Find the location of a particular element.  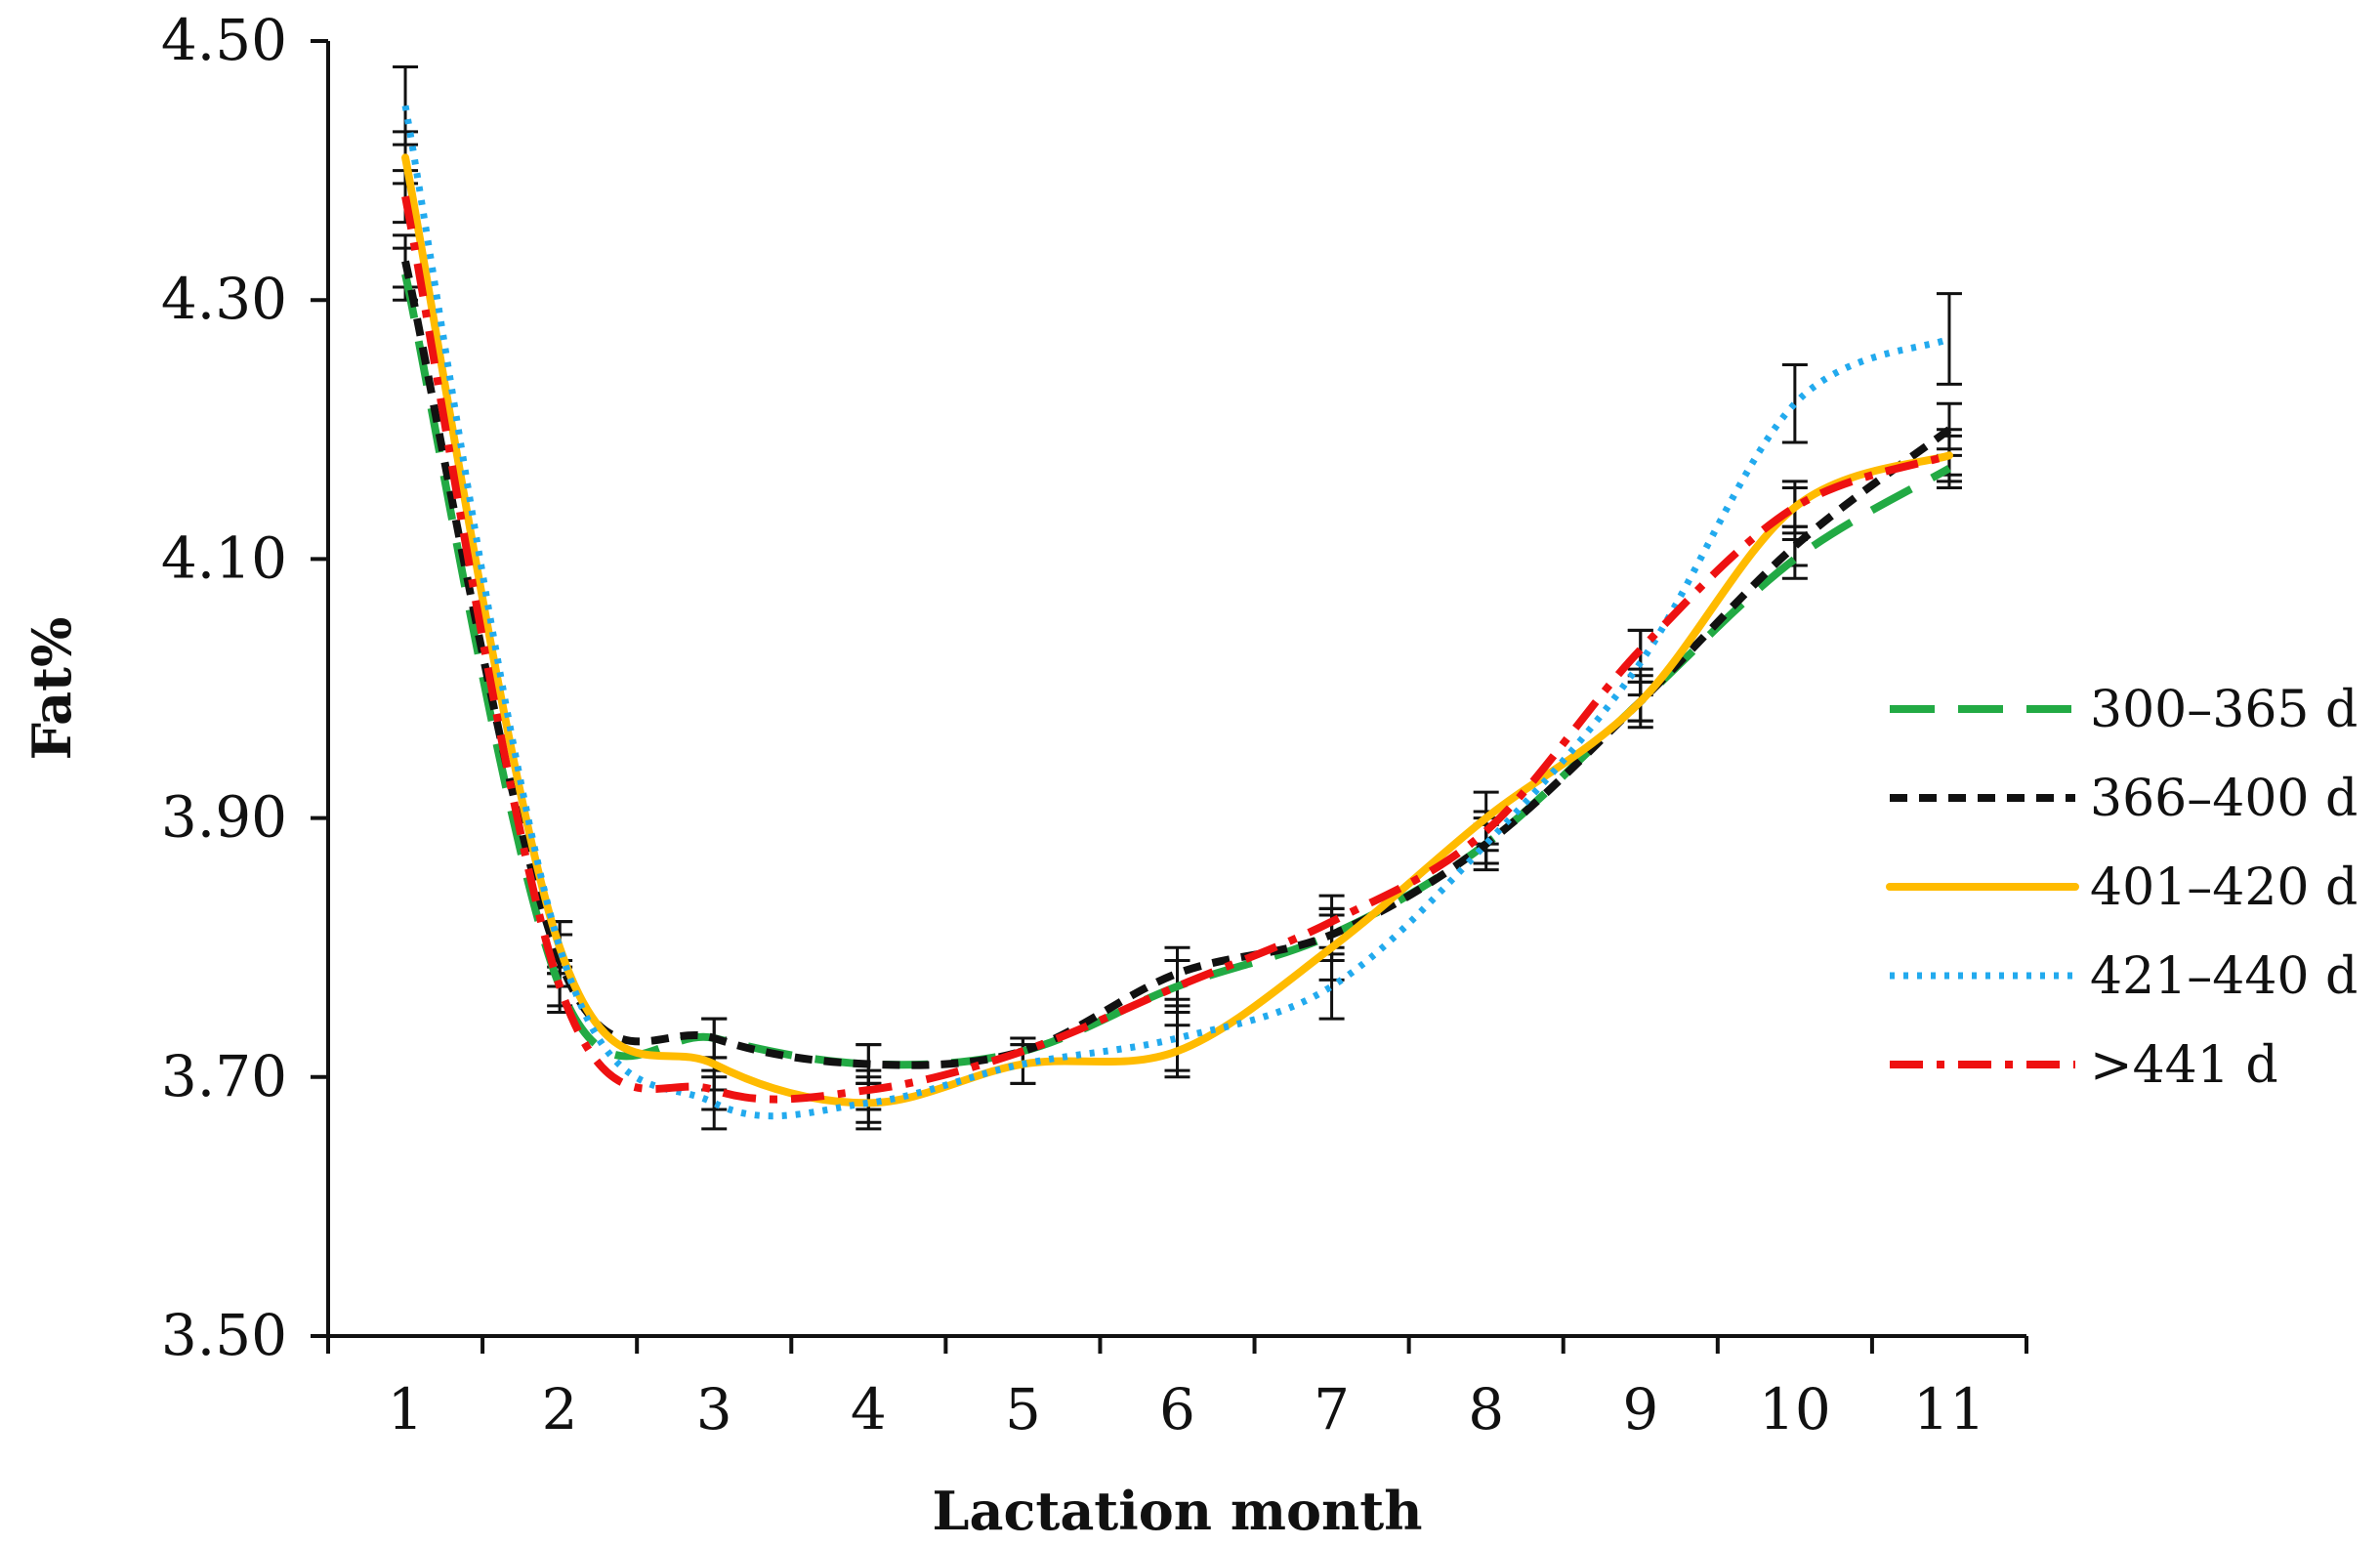

x-tick-label: 6 is located at coordinates (1177, 1409).